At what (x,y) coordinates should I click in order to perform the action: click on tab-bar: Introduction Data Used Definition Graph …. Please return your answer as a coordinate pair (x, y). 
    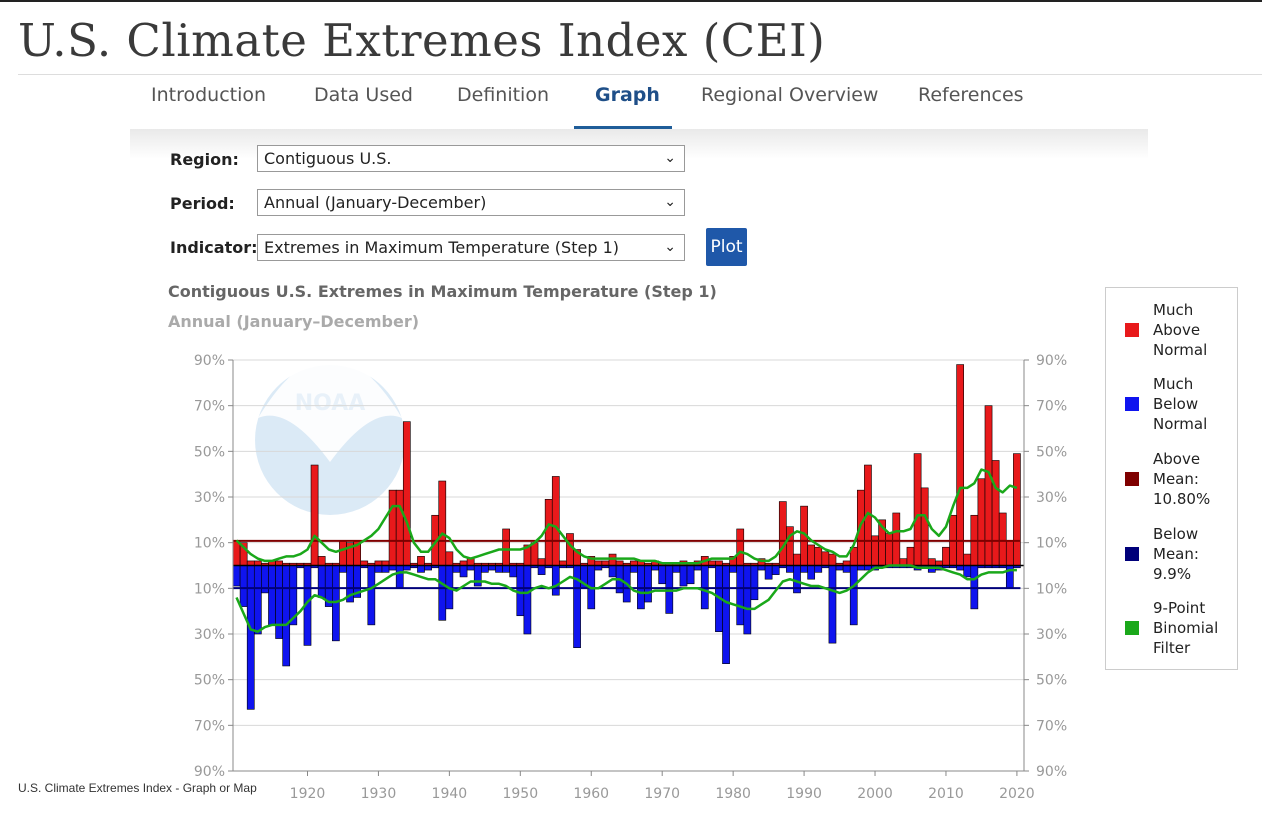
    Looking at the image, I should click on (639, 104).